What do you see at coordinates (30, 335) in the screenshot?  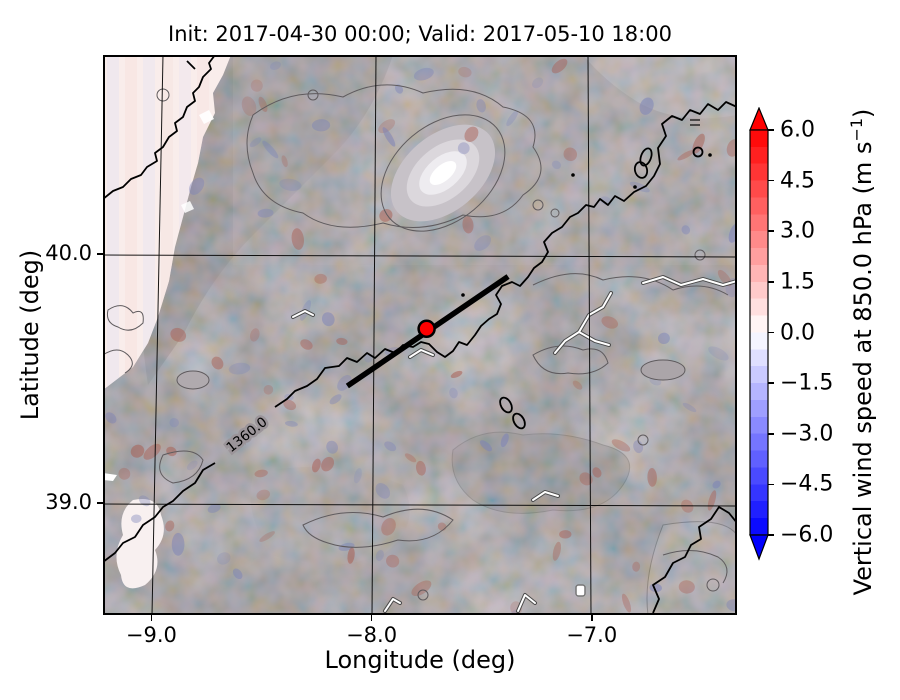 I see `y-axis-label: Latitude (deg)` at bounding box center [30, 335].